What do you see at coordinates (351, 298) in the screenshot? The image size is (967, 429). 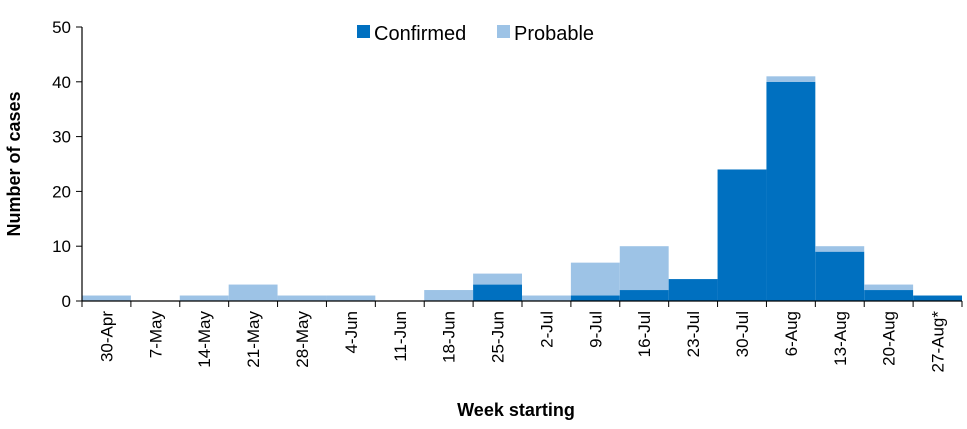 I see `bar-probable-4jun` at bounding box center [351, 298].